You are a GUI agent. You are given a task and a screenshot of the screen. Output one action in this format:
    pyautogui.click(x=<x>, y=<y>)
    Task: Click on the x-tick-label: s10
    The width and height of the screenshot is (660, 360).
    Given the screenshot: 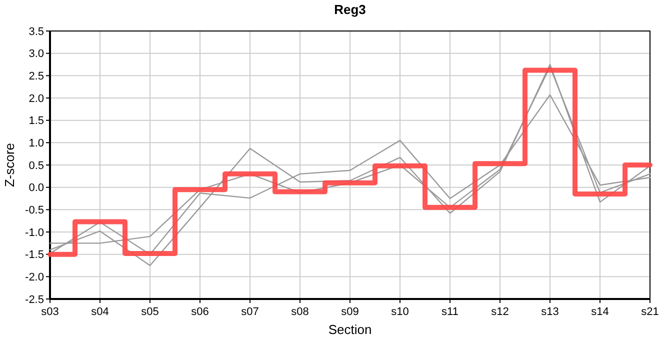 What is the action you would take?
    pyautogui.click(x=400, y=312)
    